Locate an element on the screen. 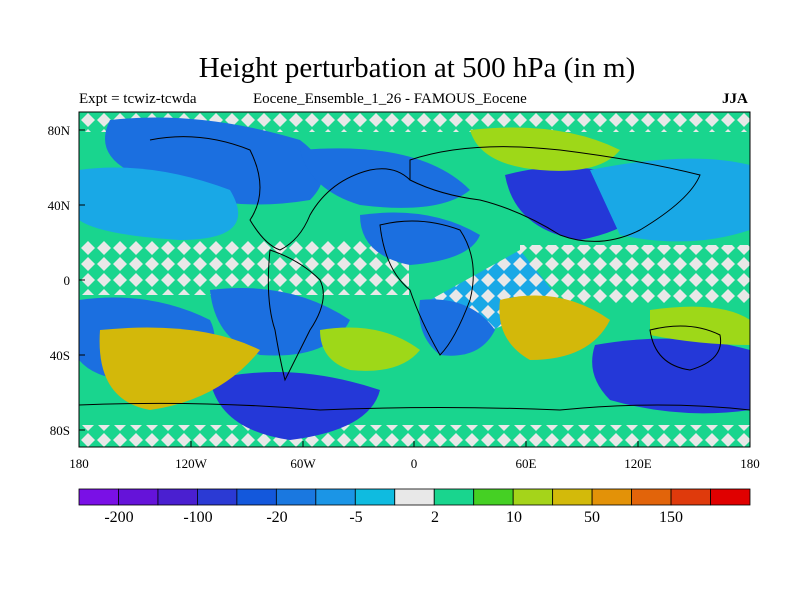  colorbar is located at coordinates (414, 497).